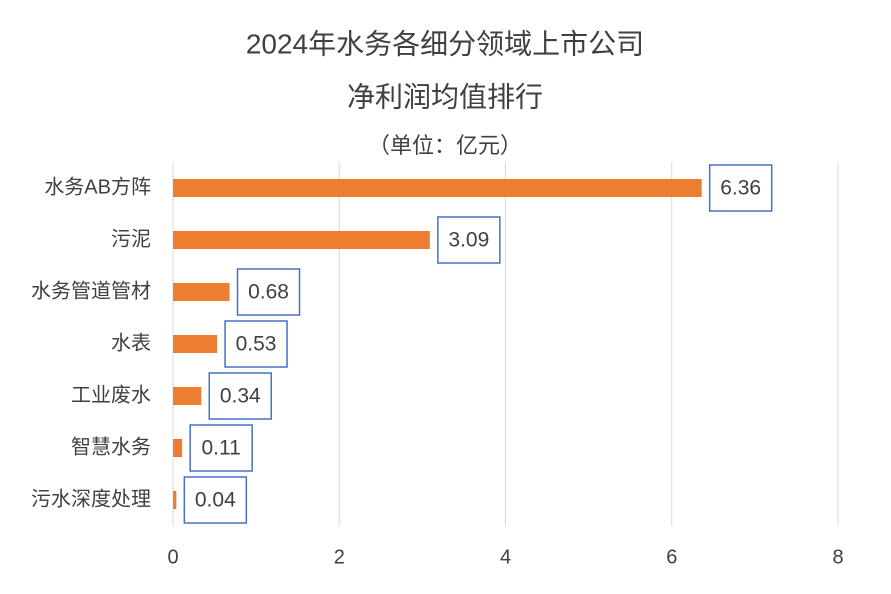  Describe the element at coordinates (172, 557) in the screenshot. I see `x-tick-label: 0` at that location.